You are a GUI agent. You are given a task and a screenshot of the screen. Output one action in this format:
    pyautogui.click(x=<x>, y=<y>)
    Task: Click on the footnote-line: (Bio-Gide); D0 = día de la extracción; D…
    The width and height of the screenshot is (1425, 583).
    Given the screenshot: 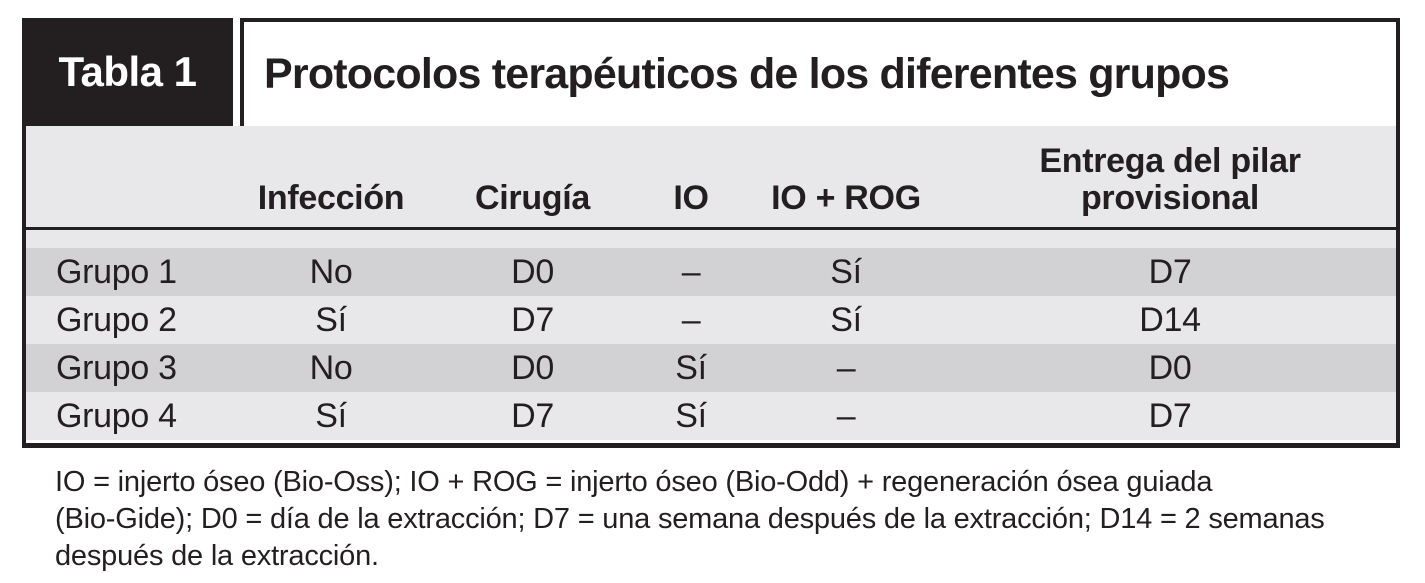 What is the action you would take?
    pyautogui.click(x=690, y=519)
    